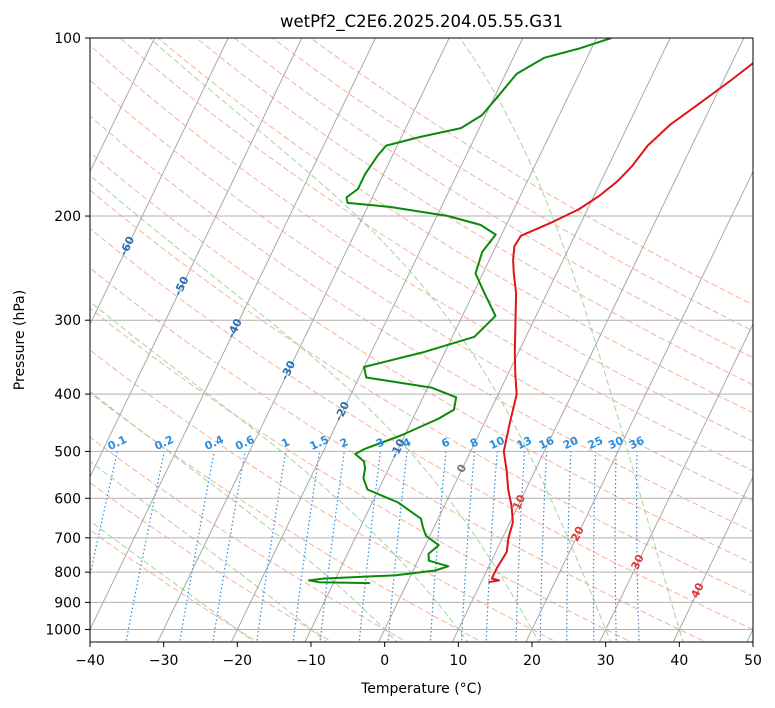 Image resolution: width=775 pixels, height=708 pixels. What do you see at coordinates (547, 443) in the screenshot?
I see `mixing-ratio-label: 16` at bounding box center [547, 443].